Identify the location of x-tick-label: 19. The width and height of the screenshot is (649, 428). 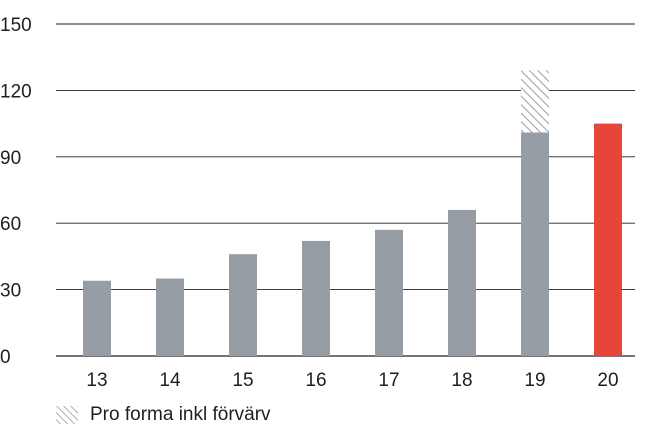
(534, 380).